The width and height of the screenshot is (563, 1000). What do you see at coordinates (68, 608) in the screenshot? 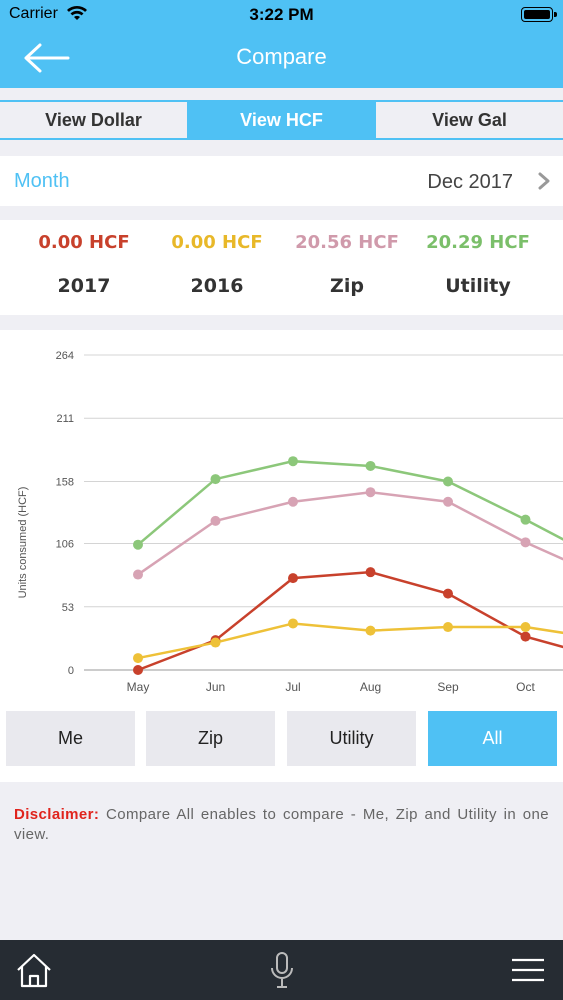
I see `y-tick-label: 53` at bounding box center [68, 608].